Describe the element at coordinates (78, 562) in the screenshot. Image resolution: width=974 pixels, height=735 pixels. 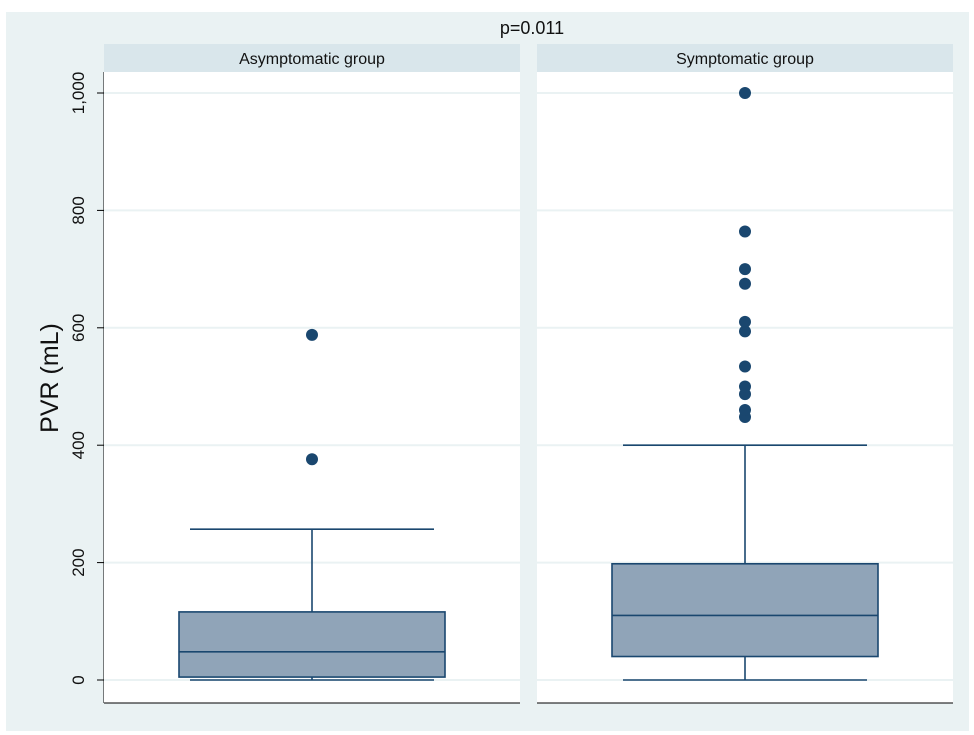
I see `y-tick-label: 200` at that location.